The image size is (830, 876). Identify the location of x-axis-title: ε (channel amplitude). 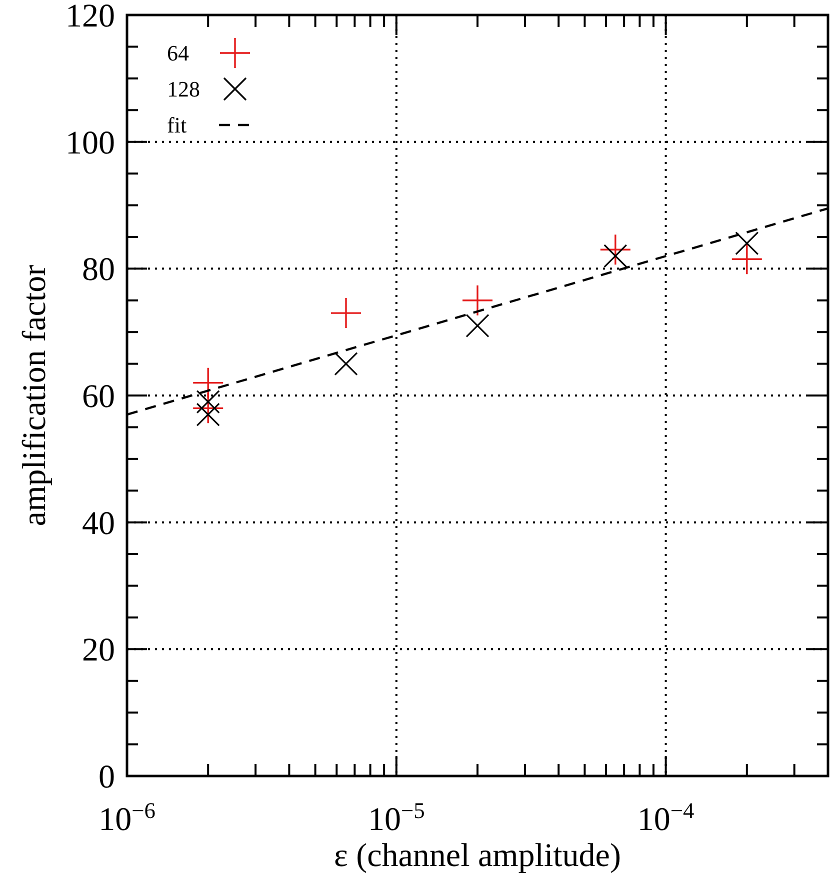
(477, 856).